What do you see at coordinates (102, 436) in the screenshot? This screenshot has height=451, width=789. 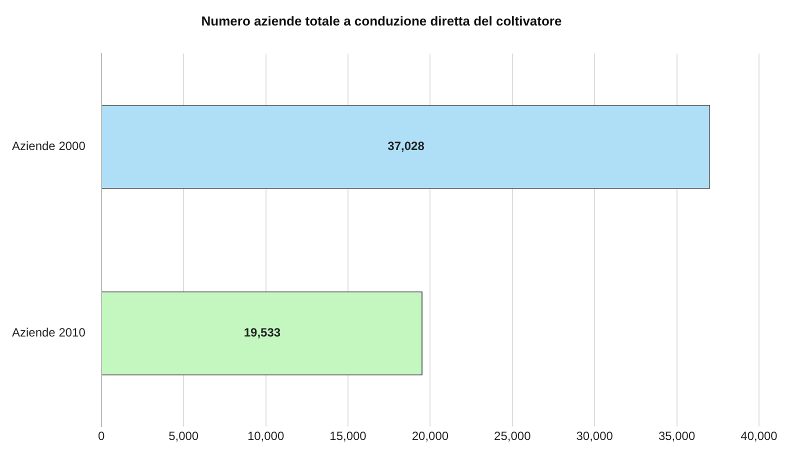 I see `x-tick-label: 0` at bounding box center [102, 436].